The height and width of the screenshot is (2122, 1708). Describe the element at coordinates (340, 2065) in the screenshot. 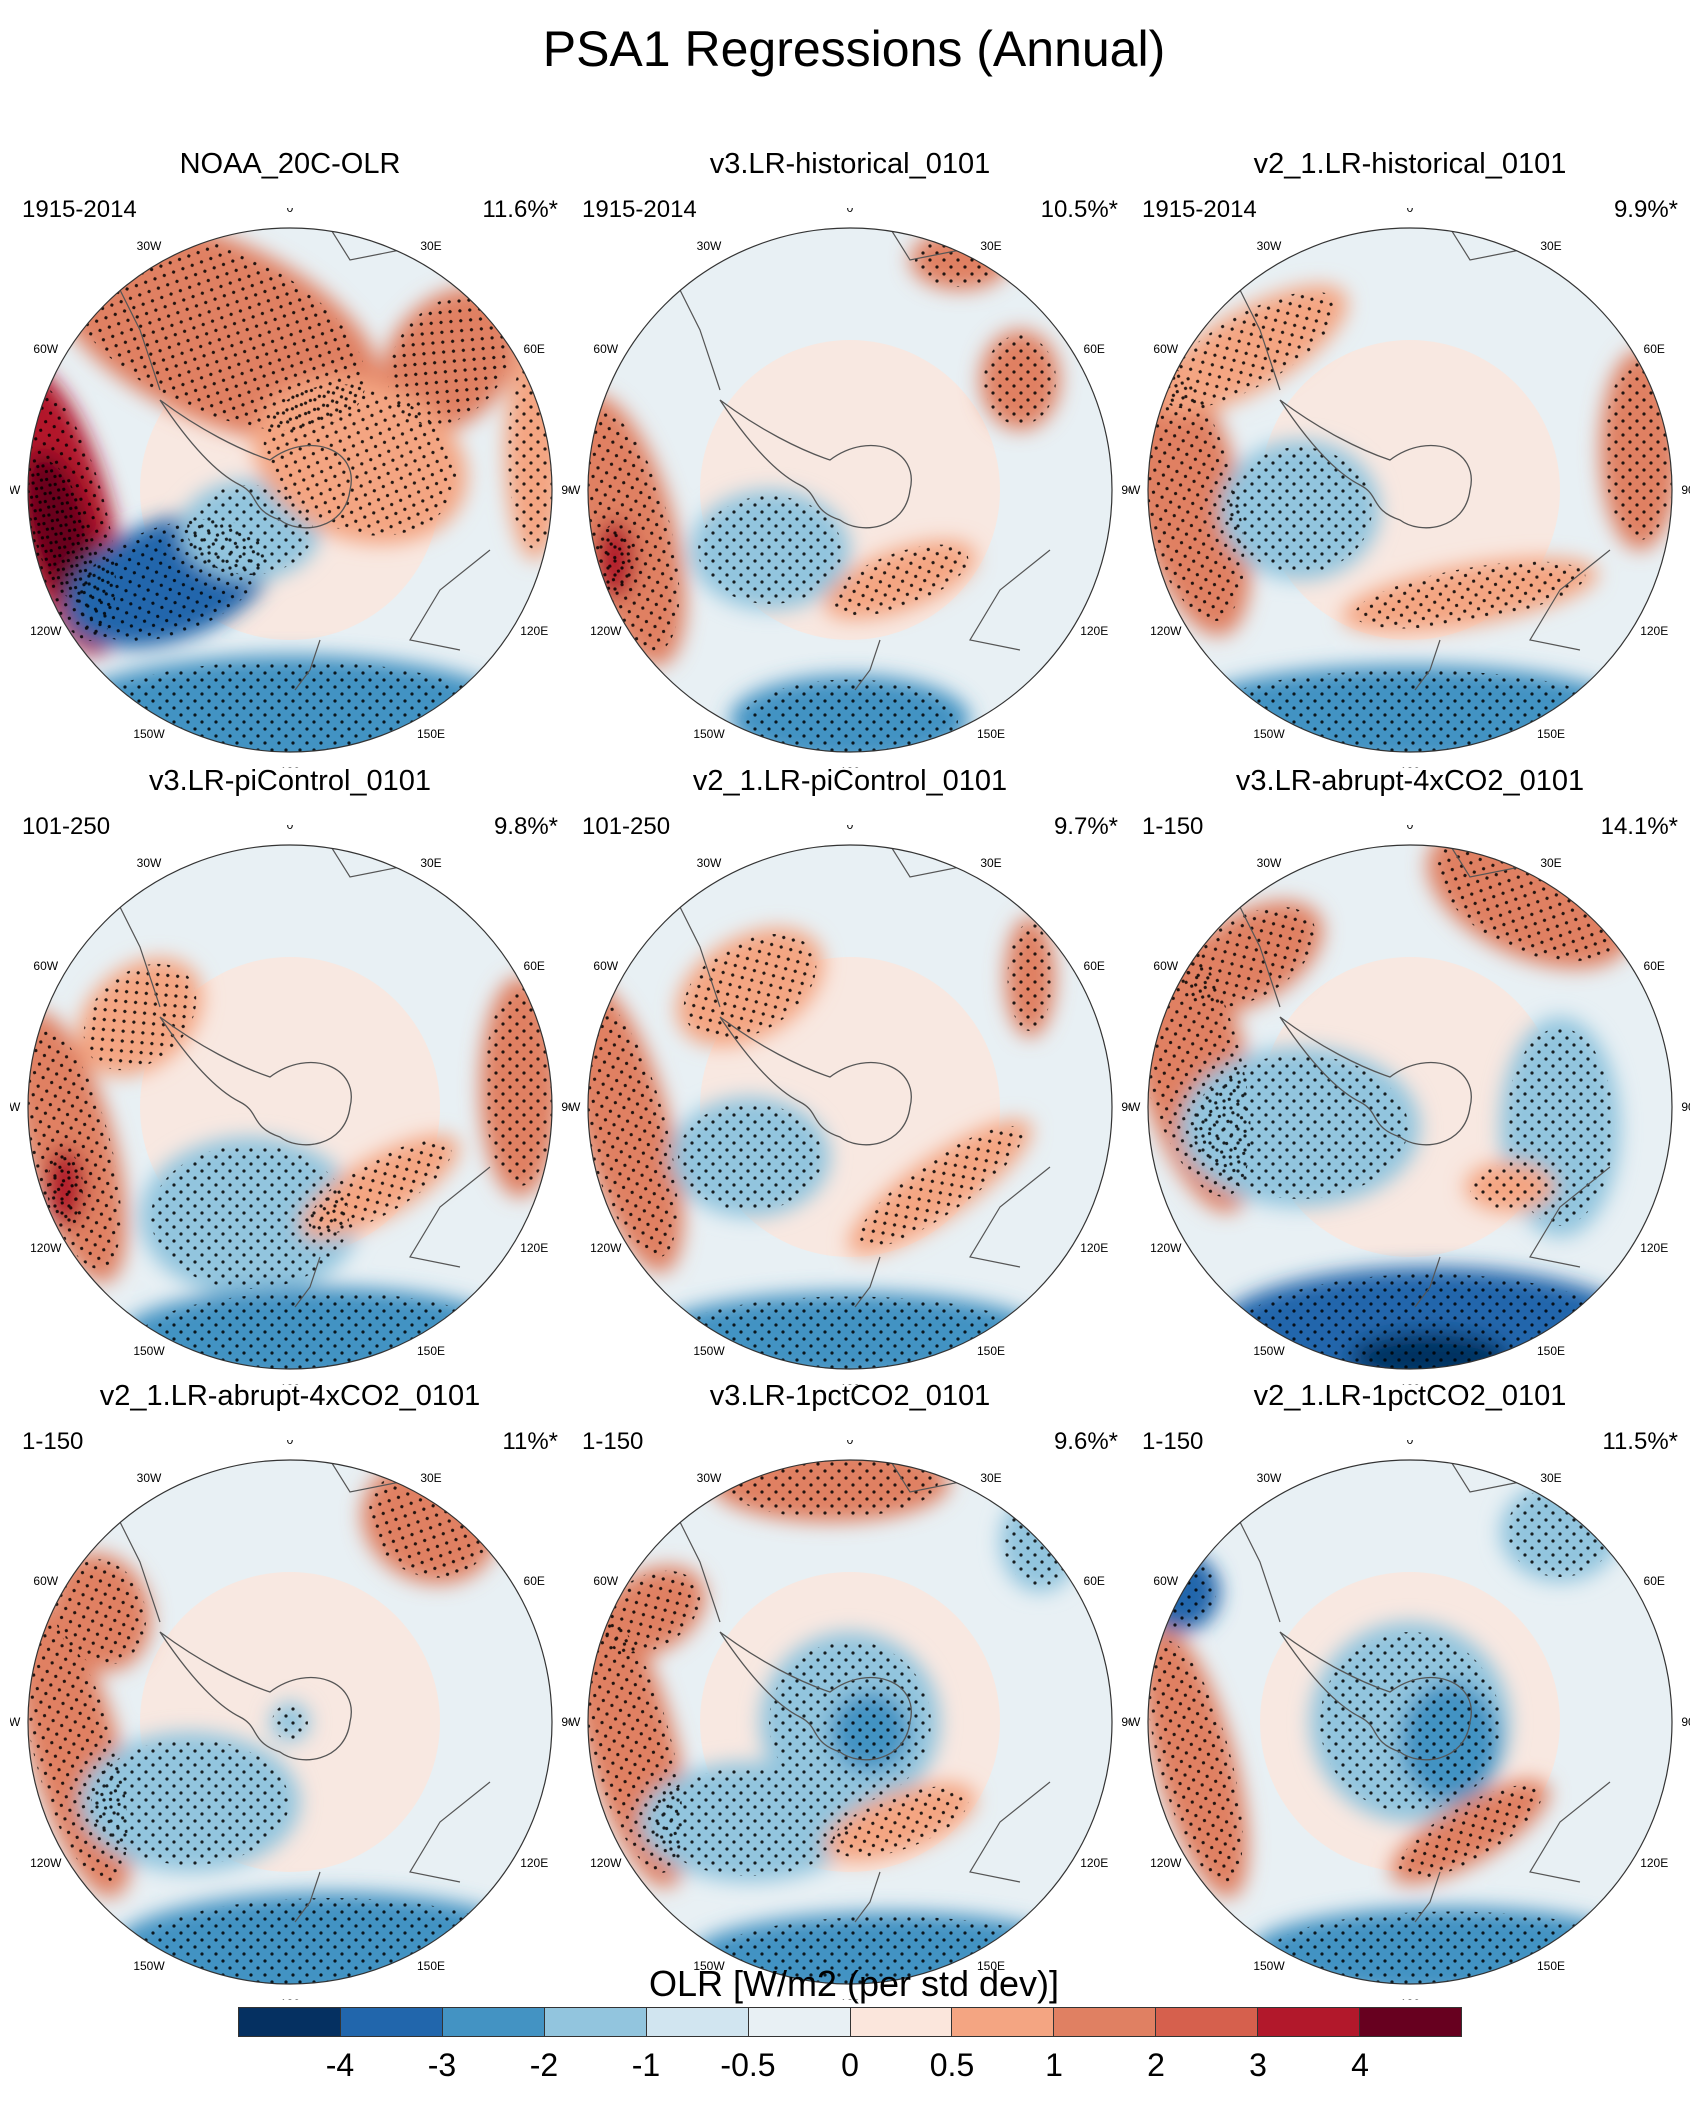

I see `colorbar-tick-label: -4` at that location.